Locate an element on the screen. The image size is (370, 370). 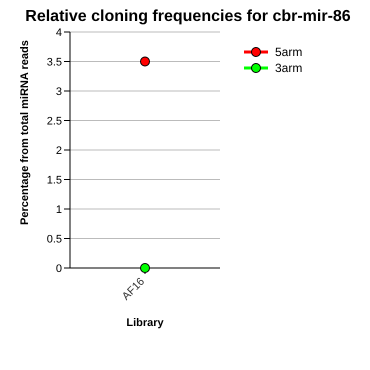
y-tick-label: 4 is located at coordinates (59, 32).